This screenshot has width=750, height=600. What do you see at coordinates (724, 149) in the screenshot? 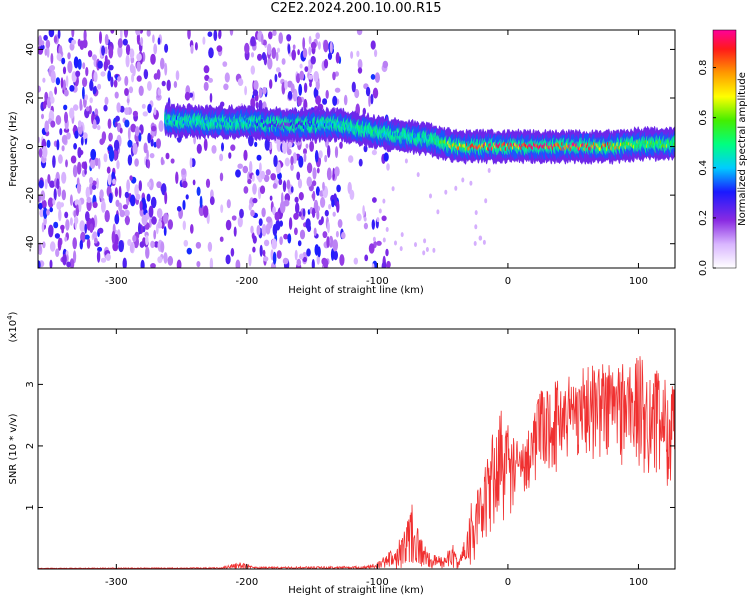
I see `colorbar-gradient` at bounding box center [724, 149].